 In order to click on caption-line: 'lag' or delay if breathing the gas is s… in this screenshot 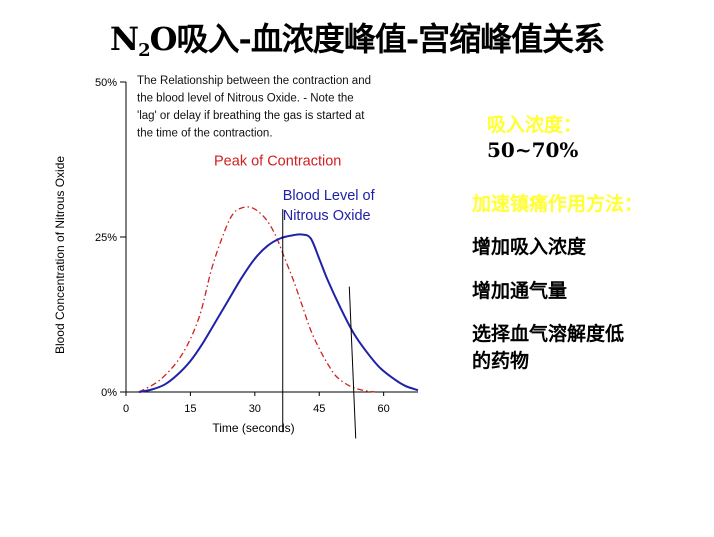, I will do `click(251, 116)`.